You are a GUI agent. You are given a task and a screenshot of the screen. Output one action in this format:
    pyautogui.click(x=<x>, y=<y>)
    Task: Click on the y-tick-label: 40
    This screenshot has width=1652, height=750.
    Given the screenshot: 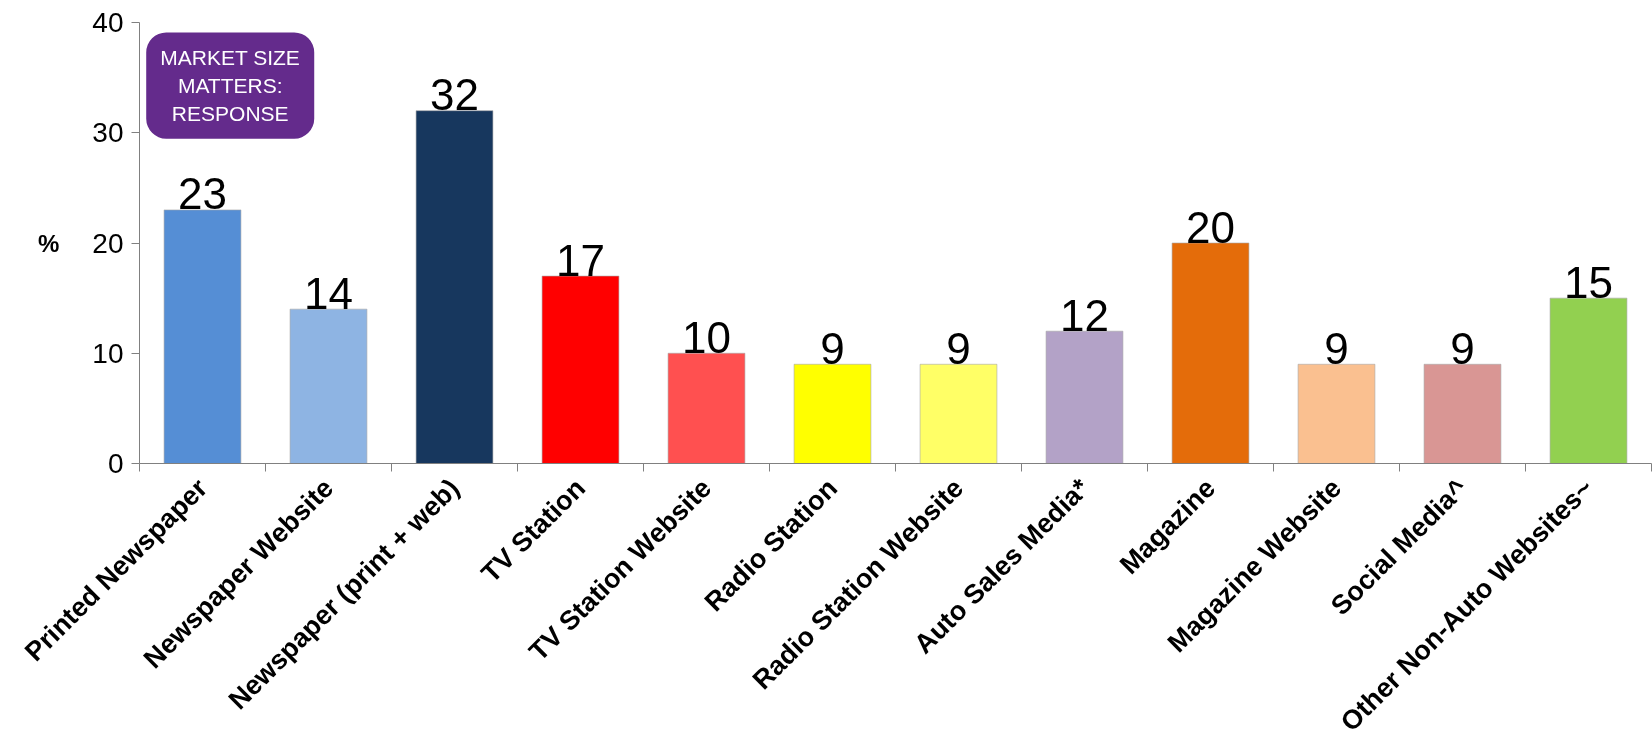 What is the action you would take?
    pyautogui.click(x=108, y=22)
    